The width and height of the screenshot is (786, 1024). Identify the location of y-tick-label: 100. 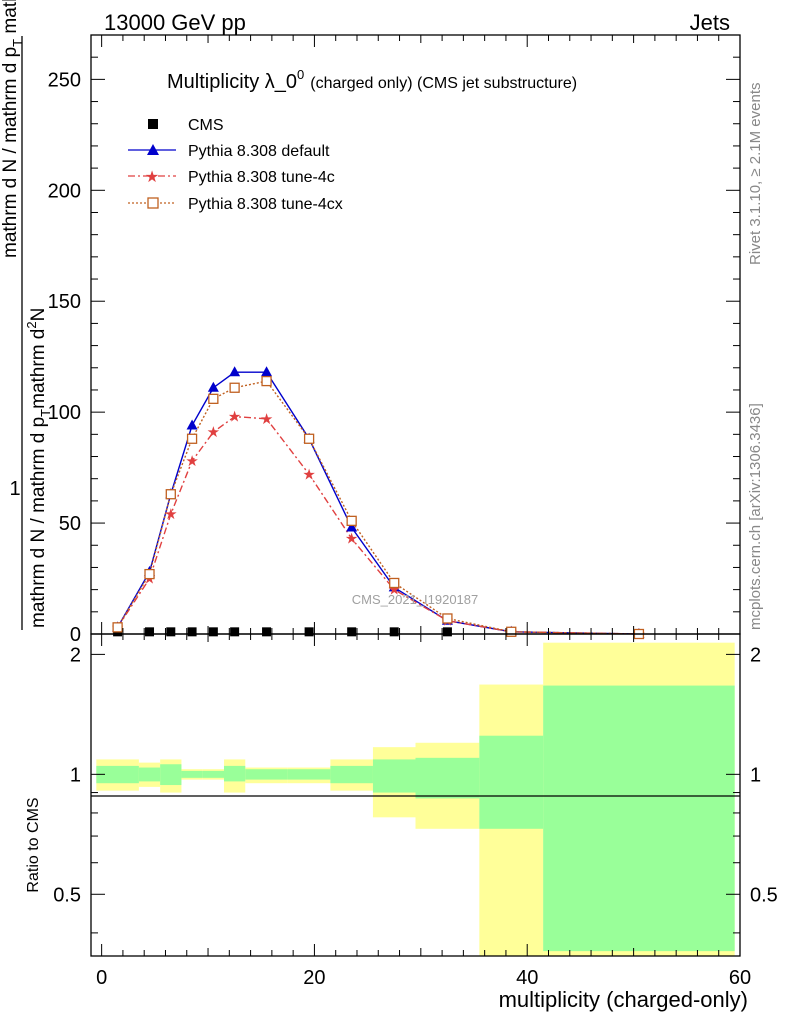
(64, 413).